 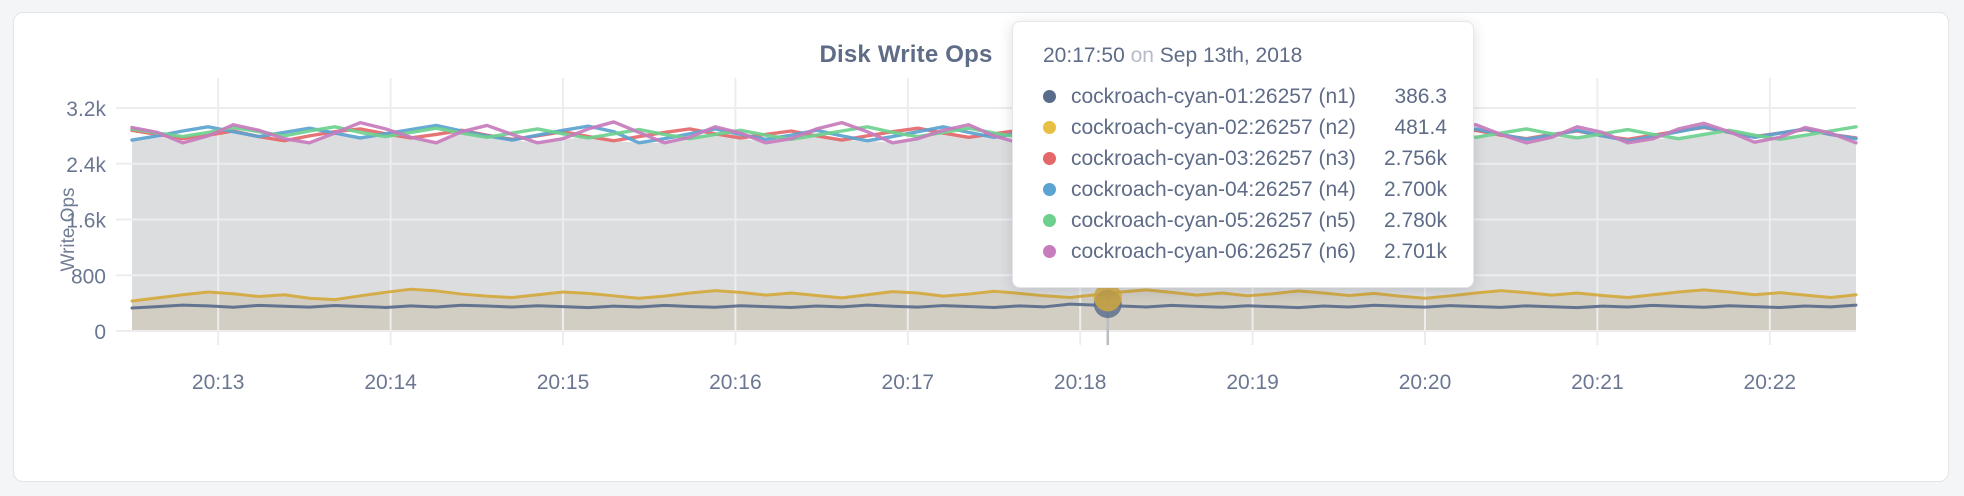 What do you see at coordinates (1080, 382) in the screenshot?
I see `x-tick-label: 20:18` at bounding box center [1080, 382].